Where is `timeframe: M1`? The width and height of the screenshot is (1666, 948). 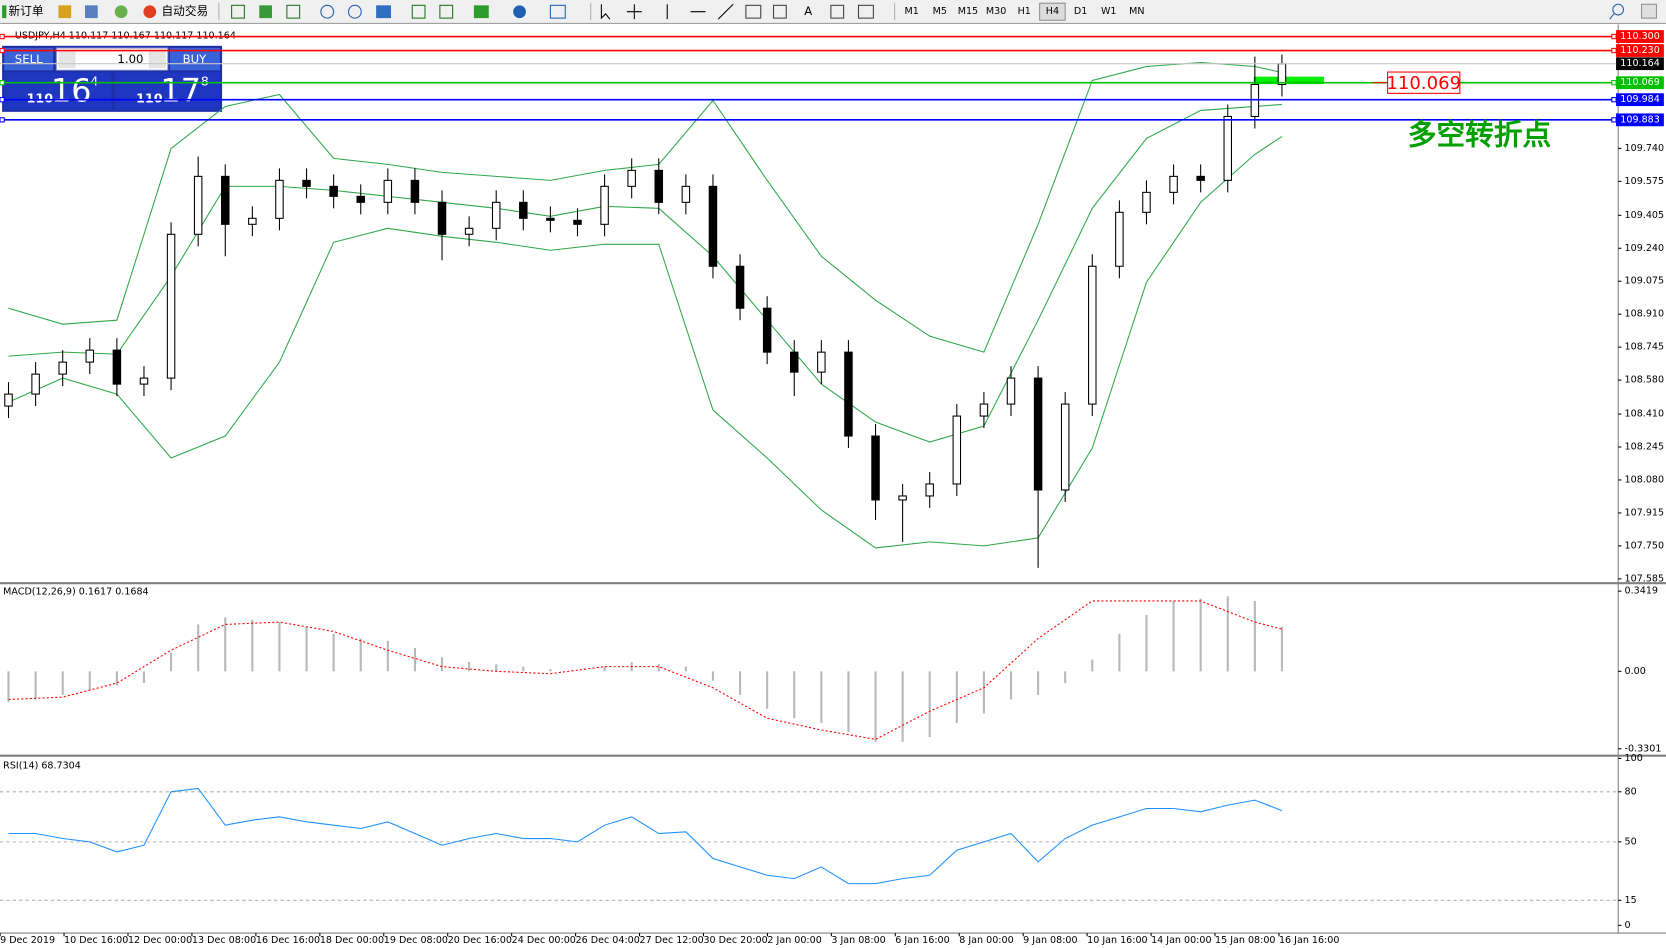 timeframe: M1 is located at coordinates (911, 11).